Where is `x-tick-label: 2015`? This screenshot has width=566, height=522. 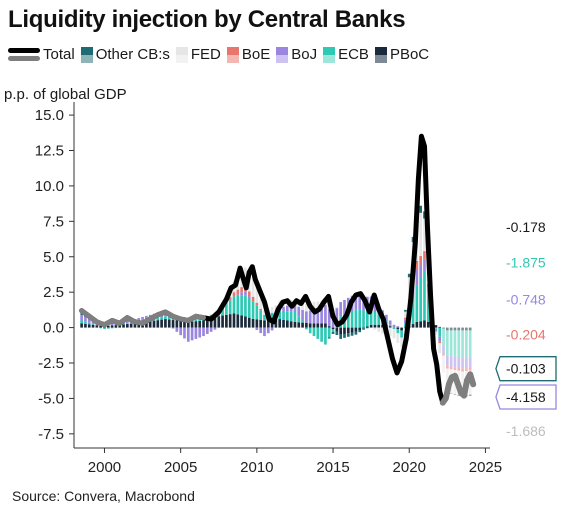
x-tick-label: 2015 is located at coordinates (332, 467).